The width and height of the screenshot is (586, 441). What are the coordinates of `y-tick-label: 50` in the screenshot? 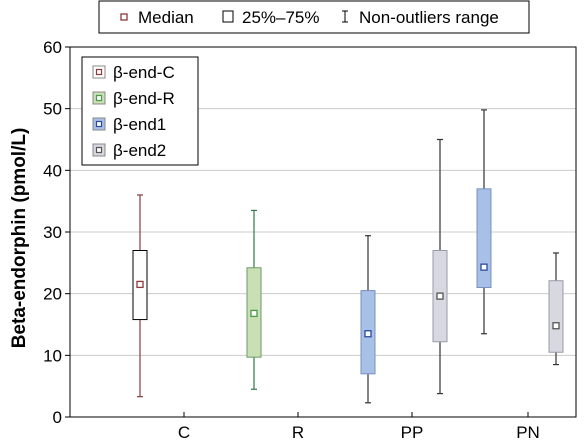 It's located at (52, 109).